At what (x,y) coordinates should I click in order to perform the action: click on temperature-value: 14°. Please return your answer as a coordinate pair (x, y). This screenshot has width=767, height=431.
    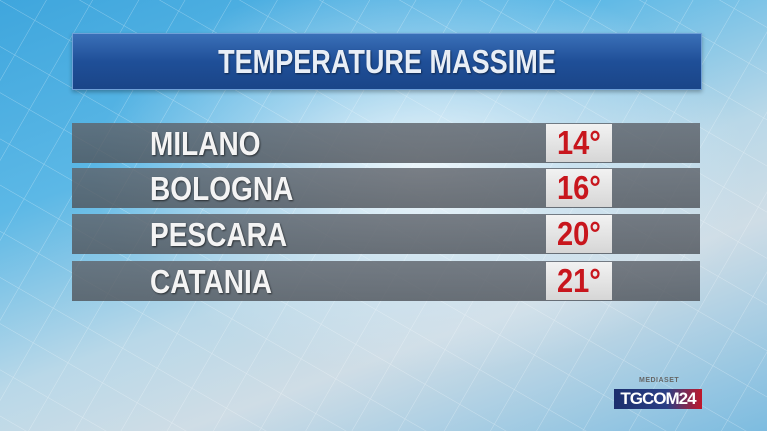
    Looking at the image, I should click on (579, 142).